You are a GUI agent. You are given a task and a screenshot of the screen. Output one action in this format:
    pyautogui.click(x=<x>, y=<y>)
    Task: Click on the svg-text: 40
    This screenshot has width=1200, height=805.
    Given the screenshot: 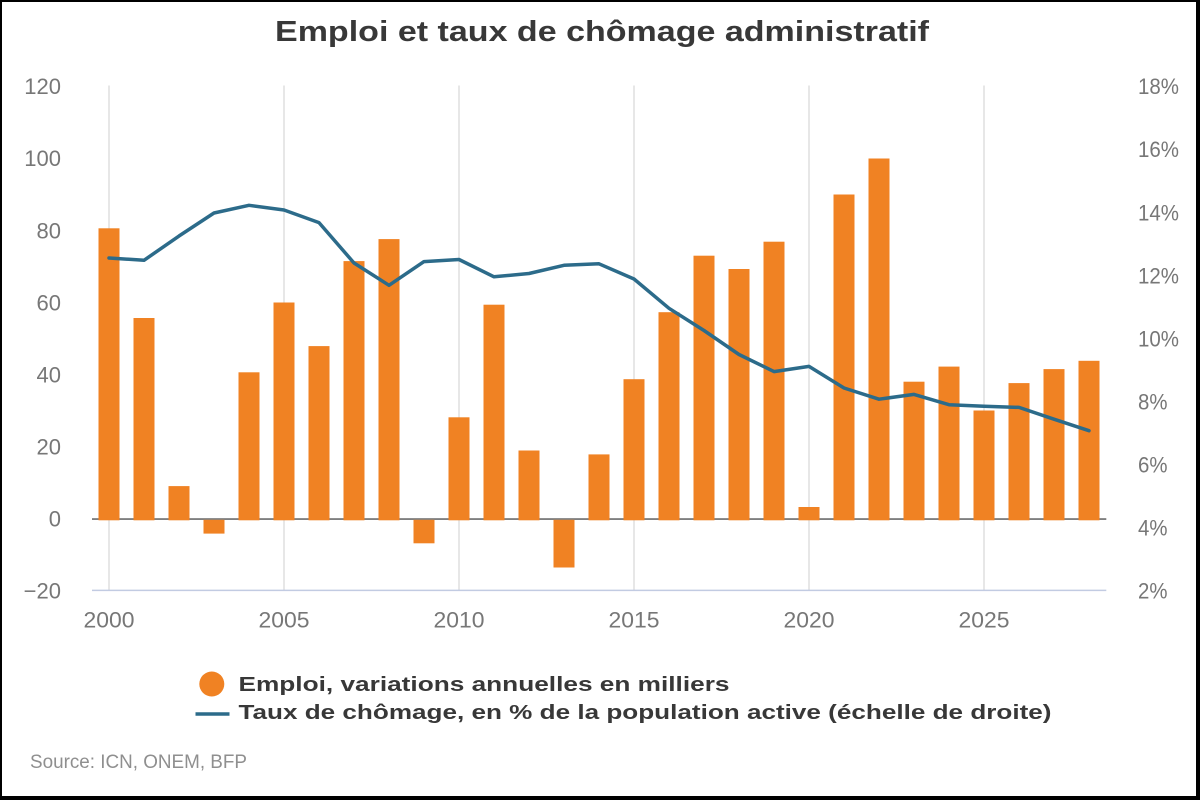 What is the action you would take?
    pyautogui.click(x=49, y=374)
    